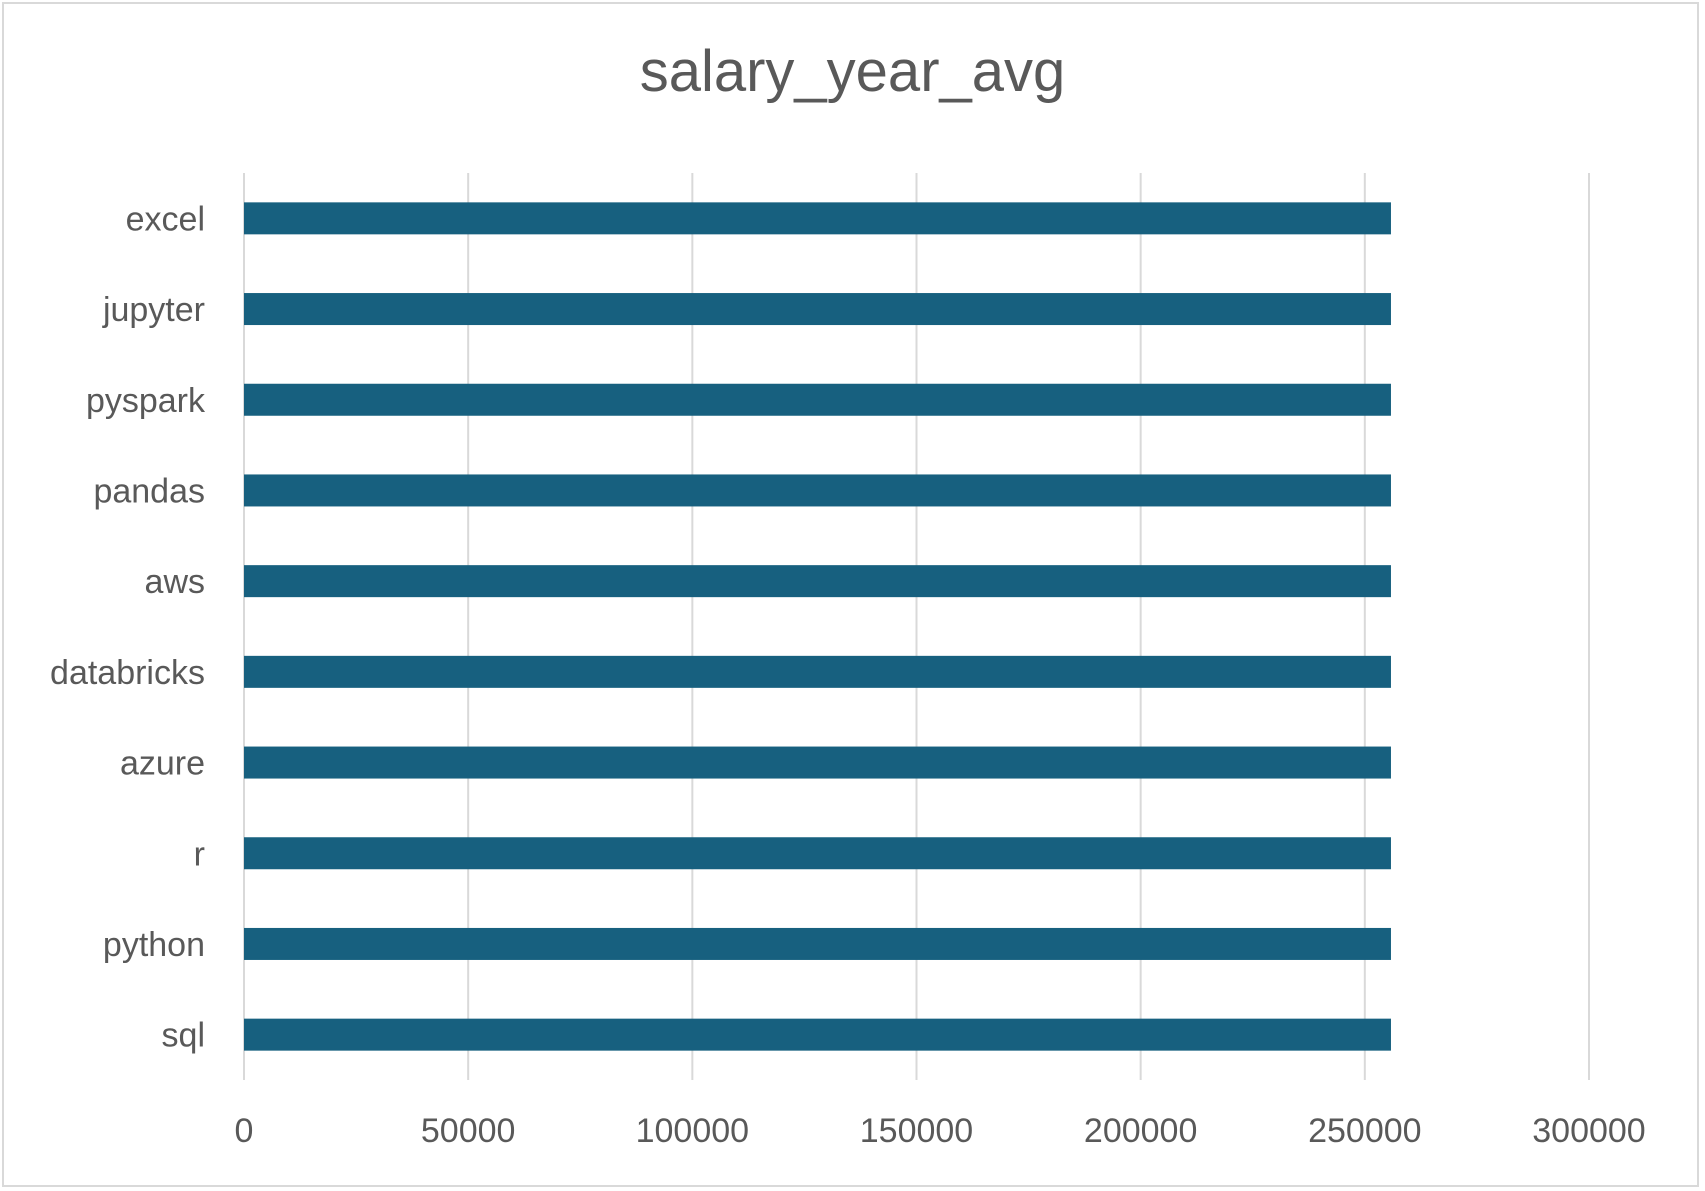  What do you see at coordinates (1364, 1131) in the screenshot?
I see `x-tick-label: 250000` at bounding box center [1364, 1131].